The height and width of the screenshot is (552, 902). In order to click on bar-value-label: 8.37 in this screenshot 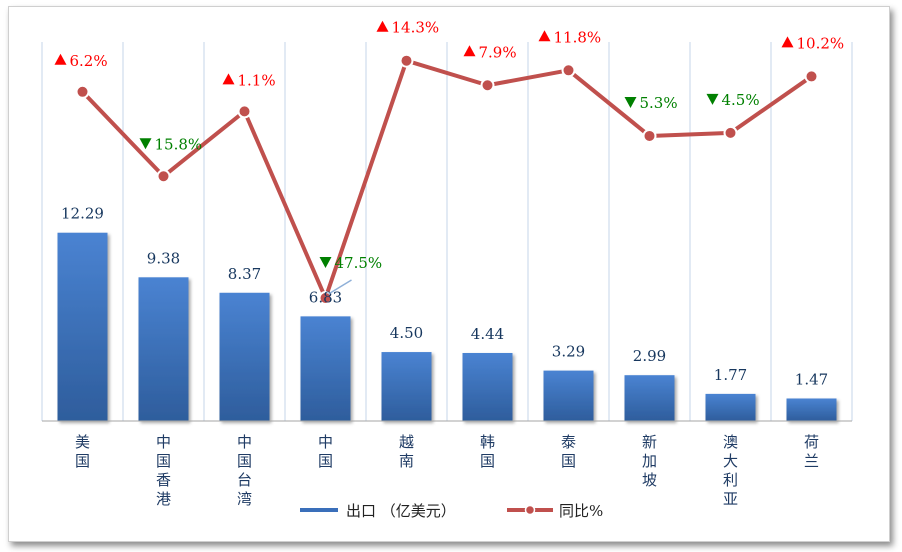, I will do `click(244, 274)`.